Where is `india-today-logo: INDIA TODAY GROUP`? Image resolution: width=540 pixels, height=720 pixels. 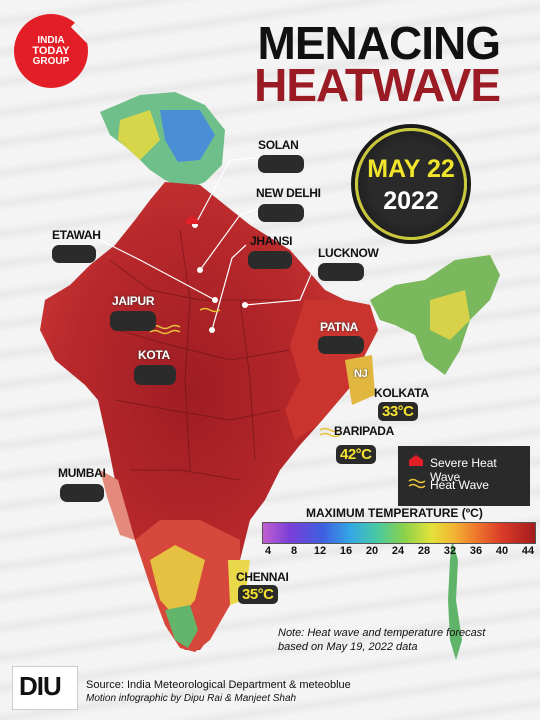 india-today-logo: INDIA TODAY GROUP is located at coordinates (51, 51).